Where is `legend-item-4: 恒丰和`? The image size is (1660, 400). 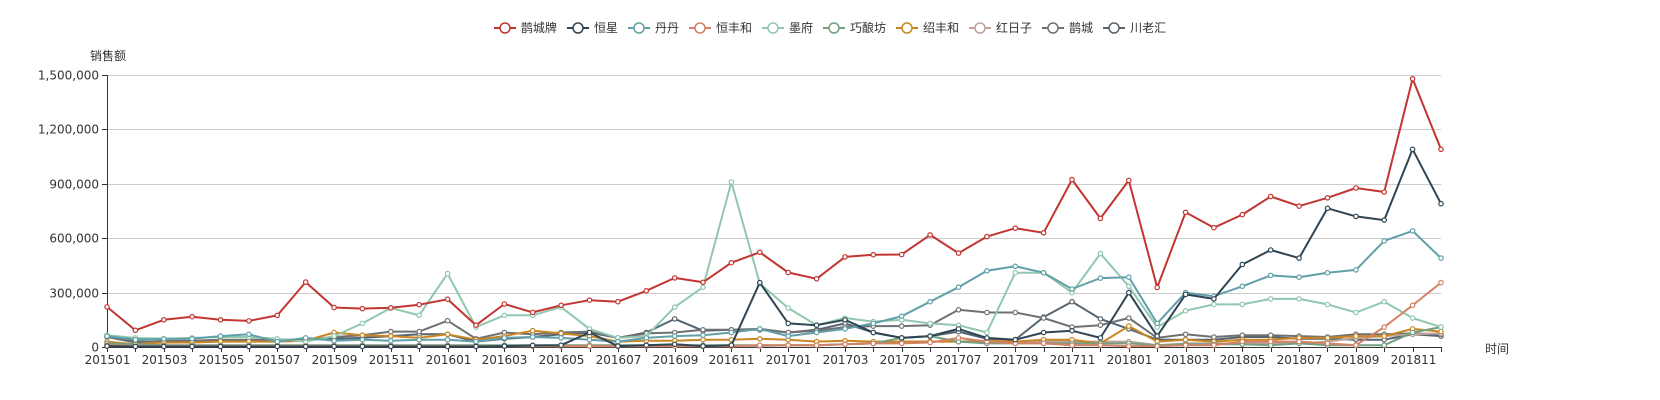 legend-item-4: 恒丰和 is located at coordinates (720, 27).